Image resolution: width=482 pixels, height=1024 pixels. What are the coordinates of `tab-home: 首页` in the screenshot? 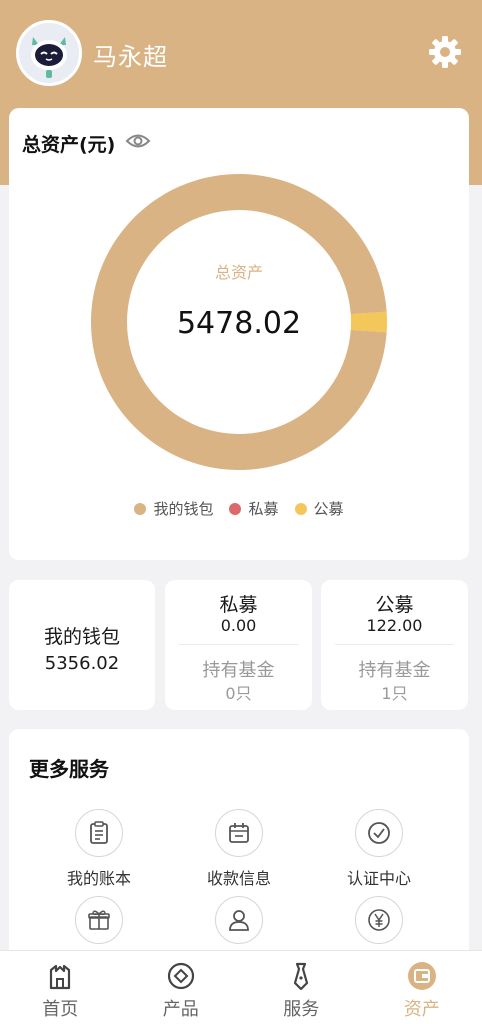 It's located at (60, 987).